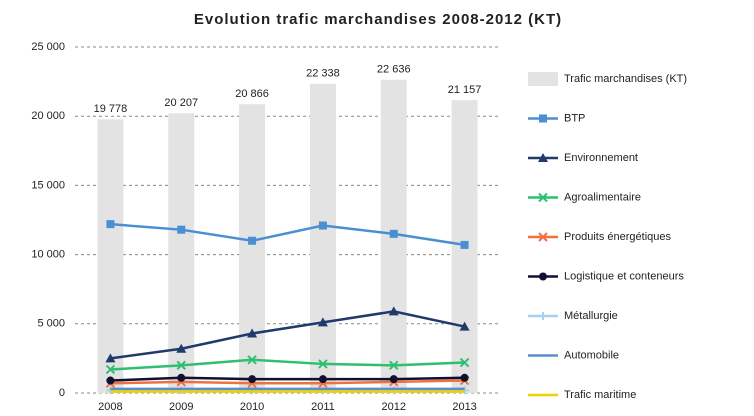 This screenshot has height=416, width=754. What do you see at coordinates (111, 109) in the screenshot?
I see `data-label: 19 778` at bounding box center [111, 109].